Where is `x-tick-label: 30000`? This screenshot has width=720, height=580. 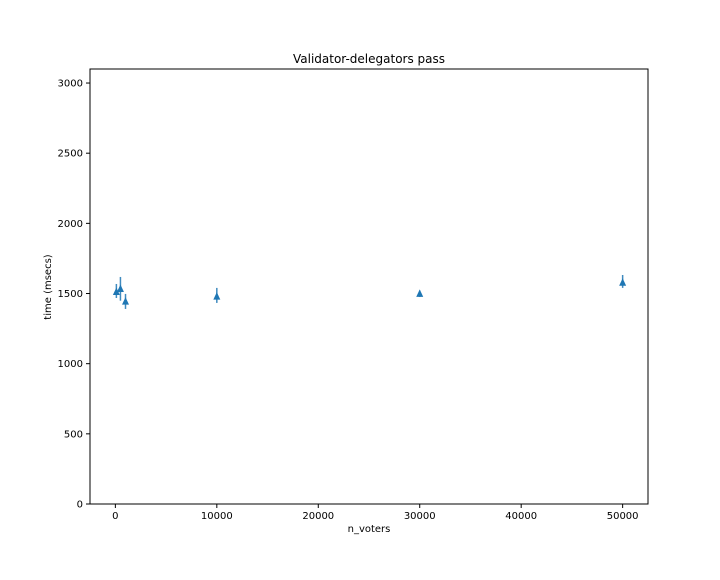
x-tick-label: 30000 is located at coordinates (420, 516).